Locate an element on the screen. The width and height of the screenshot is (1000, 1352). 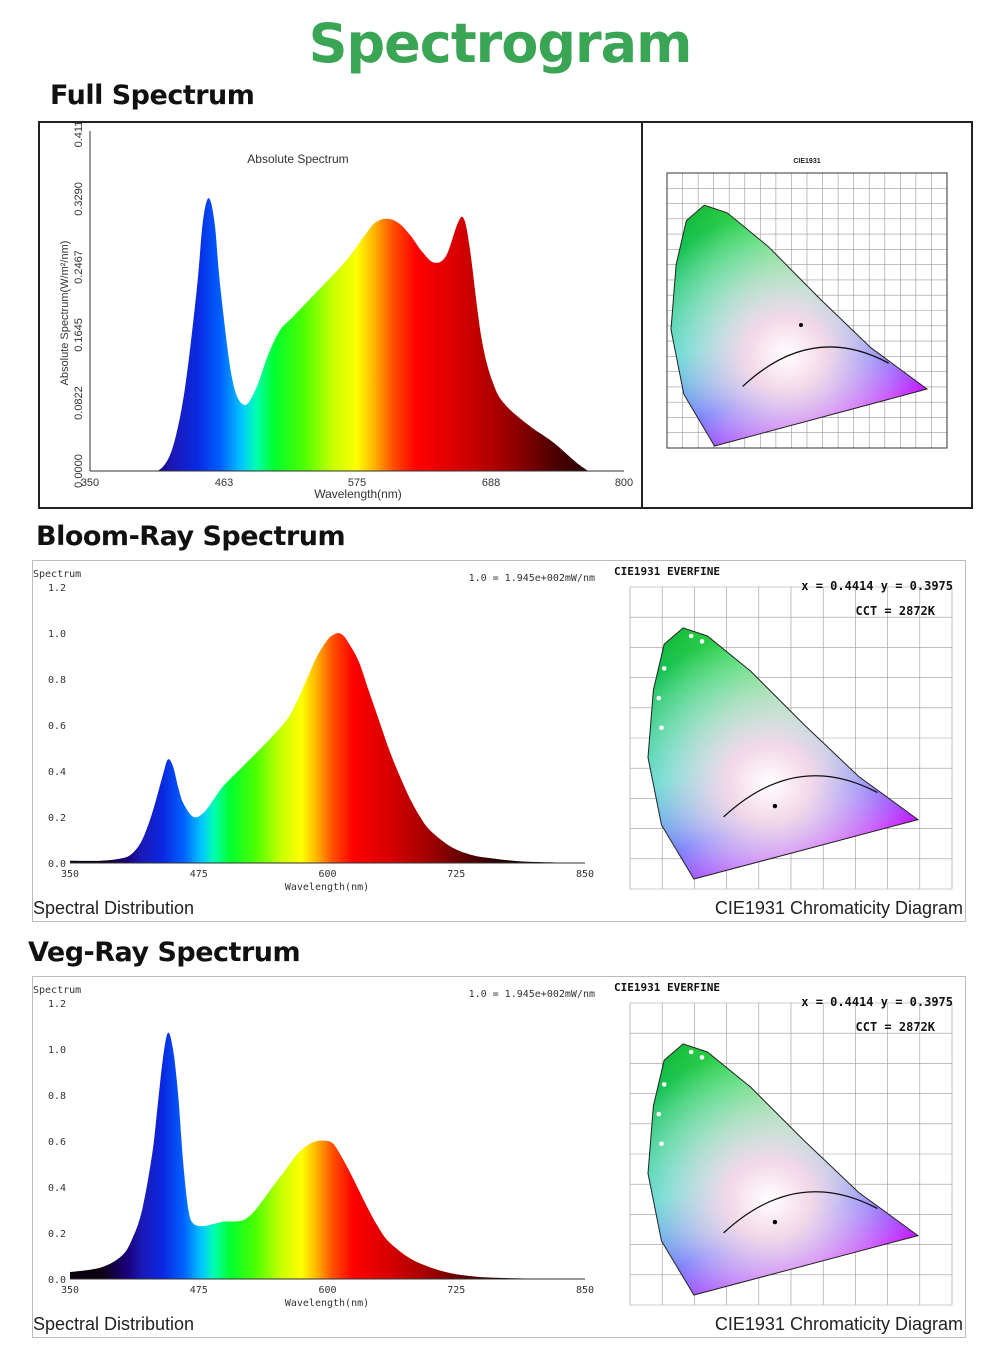
veg-xtick-725: 725 is located at coordinates (456, 1290).